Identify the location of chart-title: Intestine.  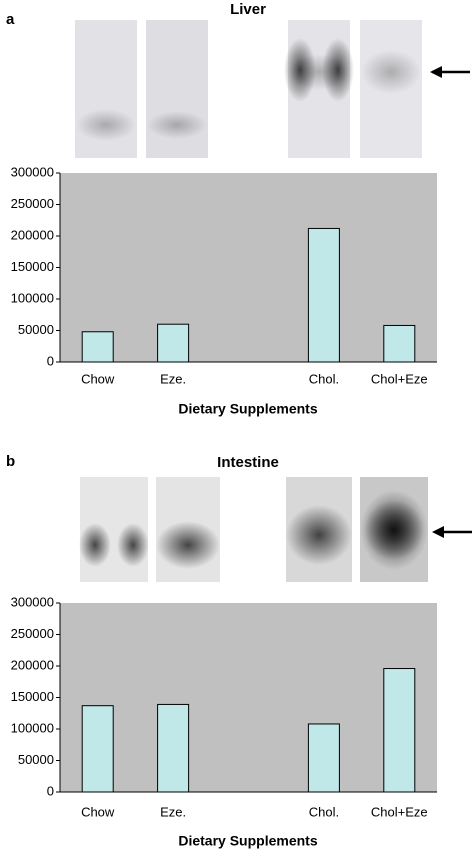
(248, 462).